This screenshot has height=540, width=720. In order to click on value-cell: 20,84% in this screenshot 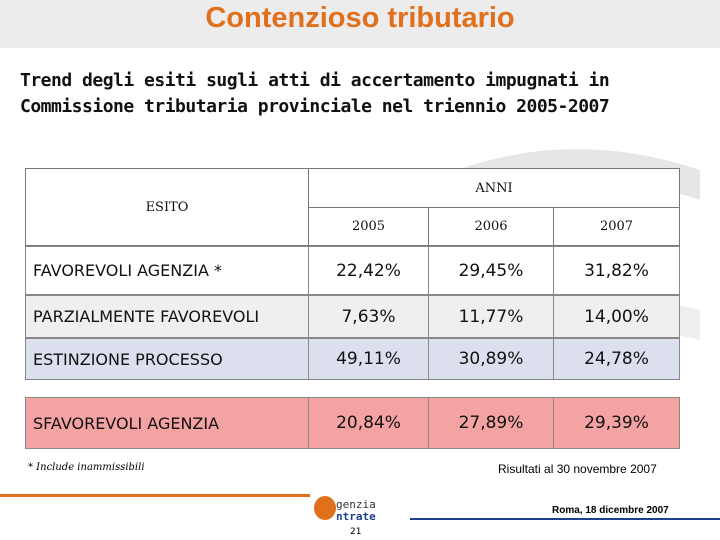, I will do `click(368, 423)`.